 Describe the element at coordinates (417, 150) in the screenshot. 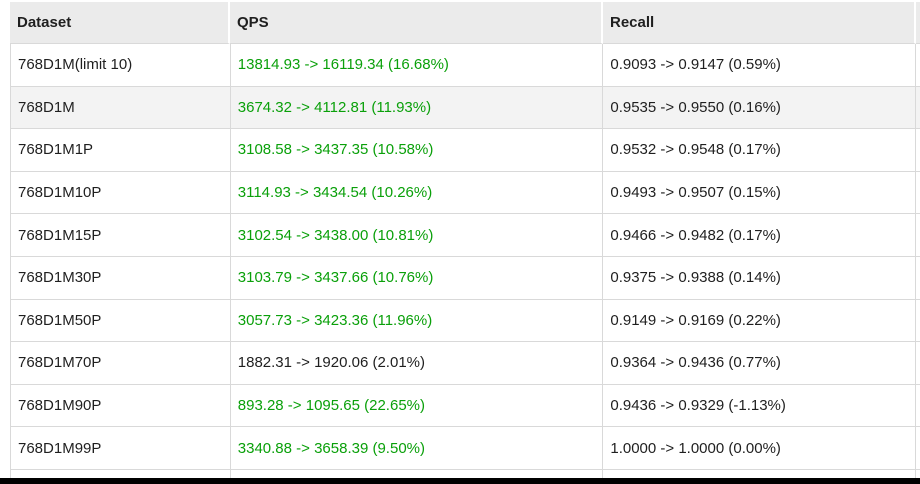

I see `qps-cell: 3108.58 -> 3437.35 (10.58%)` at that location.